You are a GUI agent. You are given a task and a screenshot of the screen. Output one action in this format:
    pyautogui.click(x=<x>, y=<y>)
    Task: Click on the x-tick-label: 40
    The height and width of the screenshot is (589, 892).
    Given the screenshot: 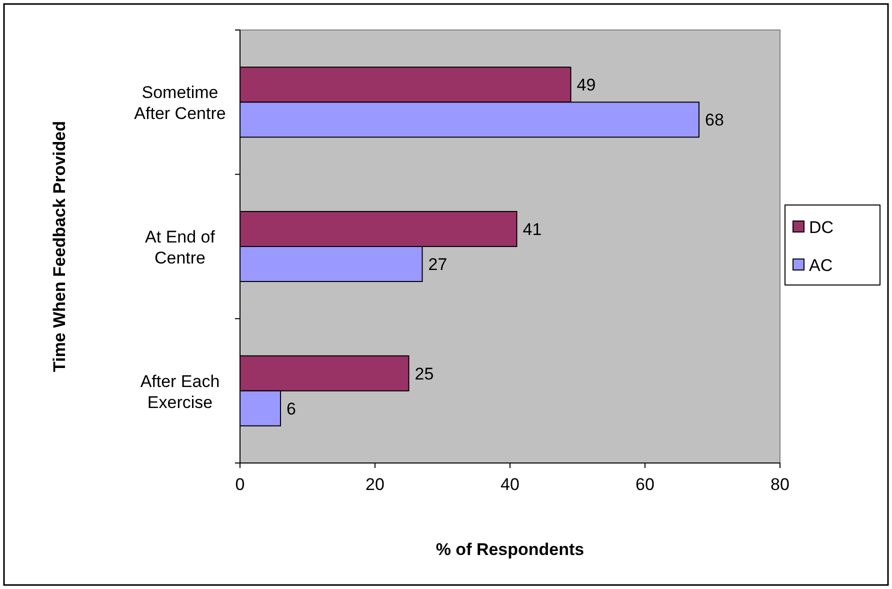 What is the action you would take?
    pyautogui.click(x=510, y=484)
    